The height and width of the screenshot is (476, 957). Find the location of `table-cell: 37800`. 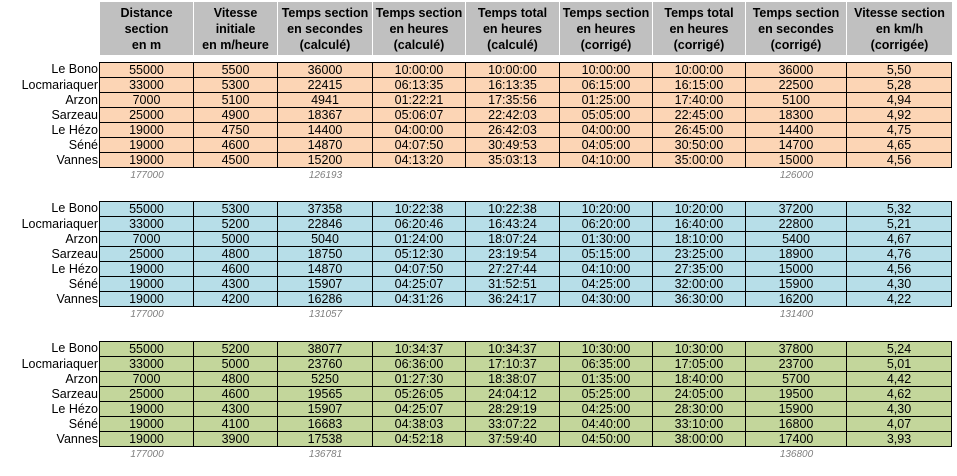

table-cell: 37800 is located at coordinates (795, 349).